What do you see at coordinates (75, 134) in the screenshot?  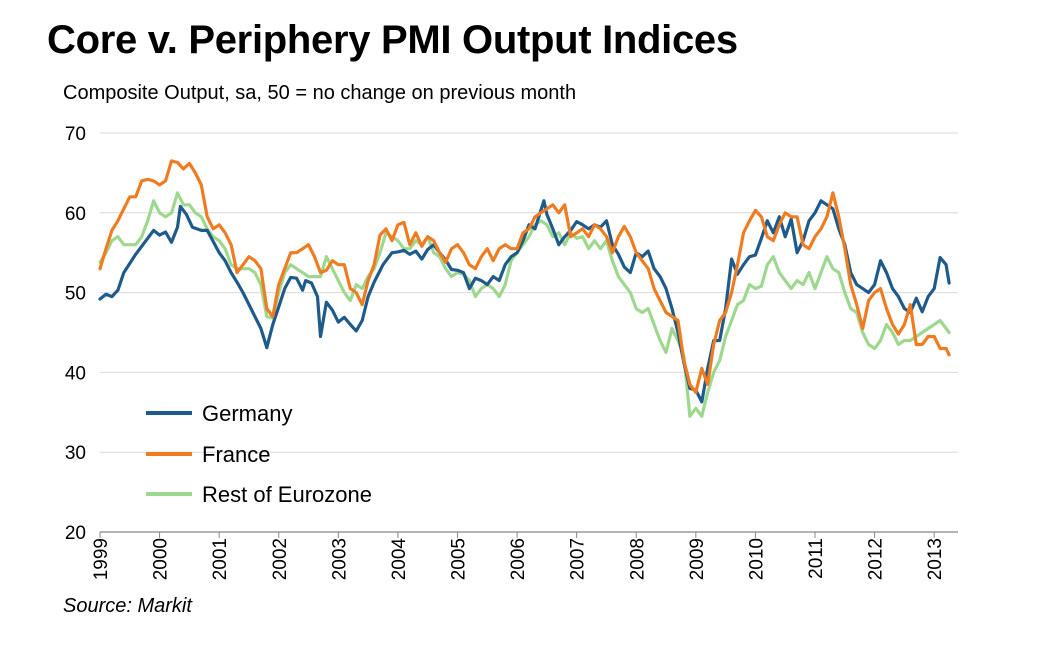 I see `y-tick-label: 70` at bounding box center [75, 134].